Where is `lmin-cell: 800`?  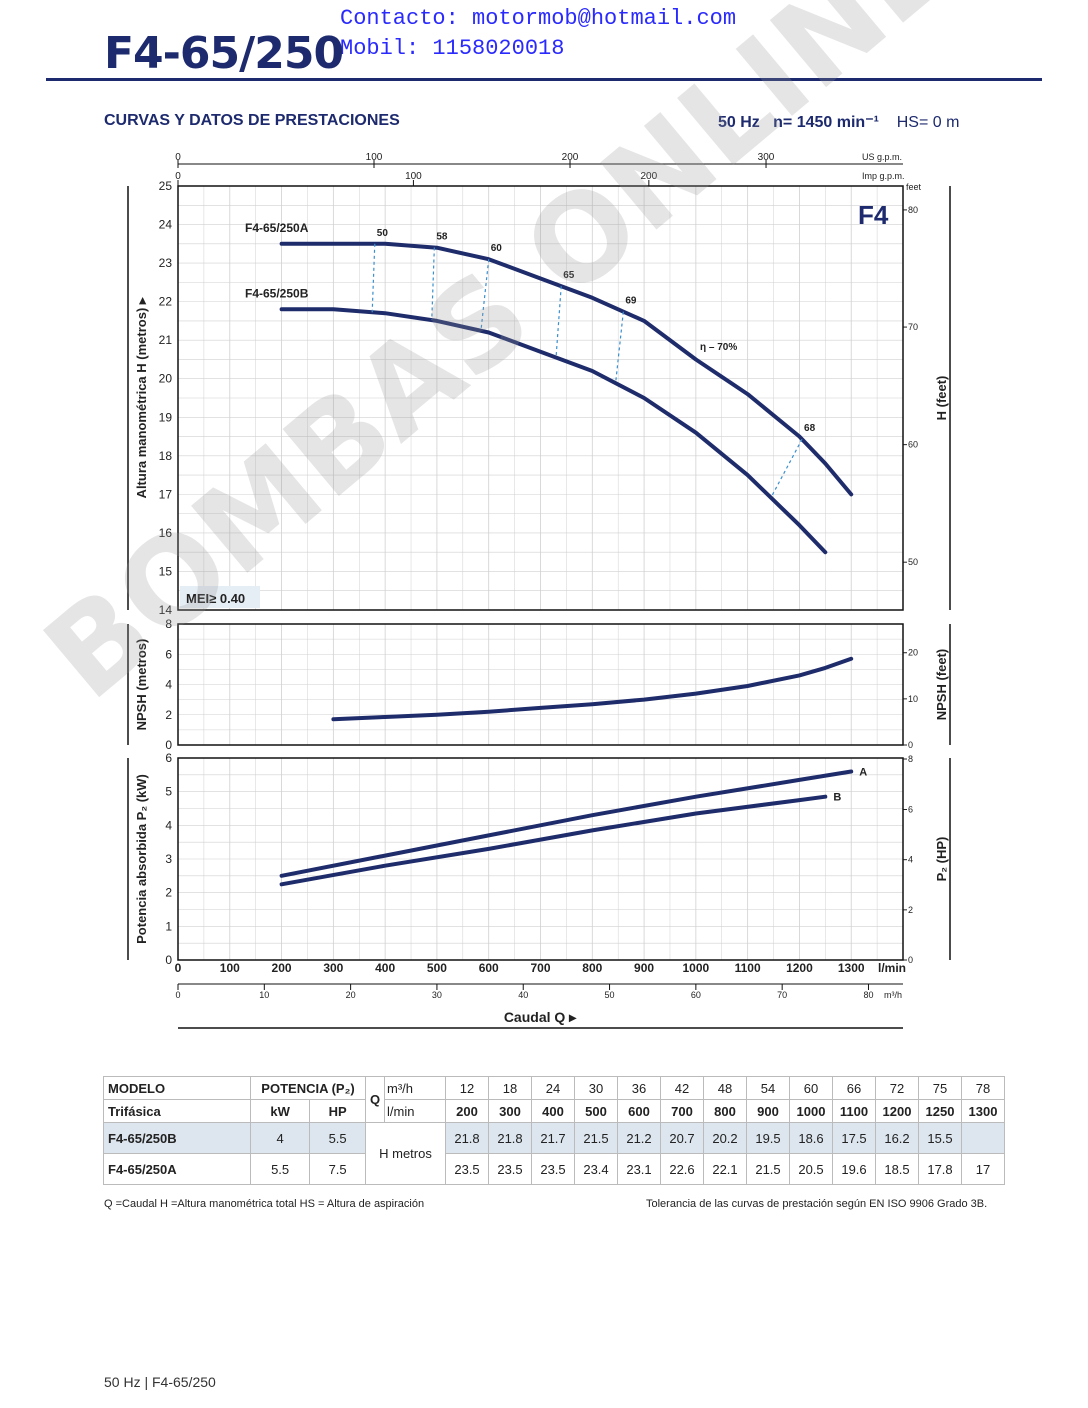
lmin-cell: 800 is located at coordinates (725, 1111).